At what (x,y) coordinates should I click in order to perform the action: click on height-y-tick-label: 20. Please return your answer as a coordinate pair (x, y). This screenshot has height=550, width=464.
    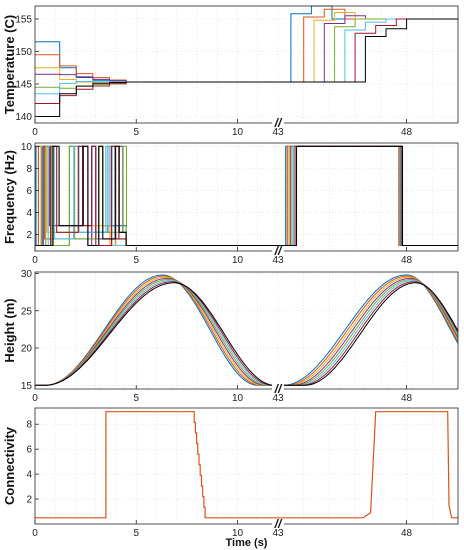
    Looking at the image, I should click on (27, 349).